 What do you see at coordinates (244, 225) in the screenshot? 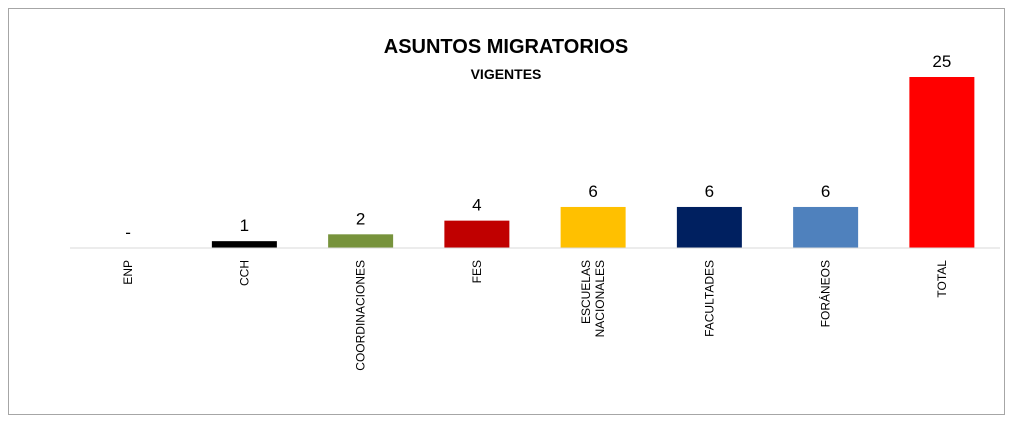
I see `value-label: 1` at bounding box center [244, 225].